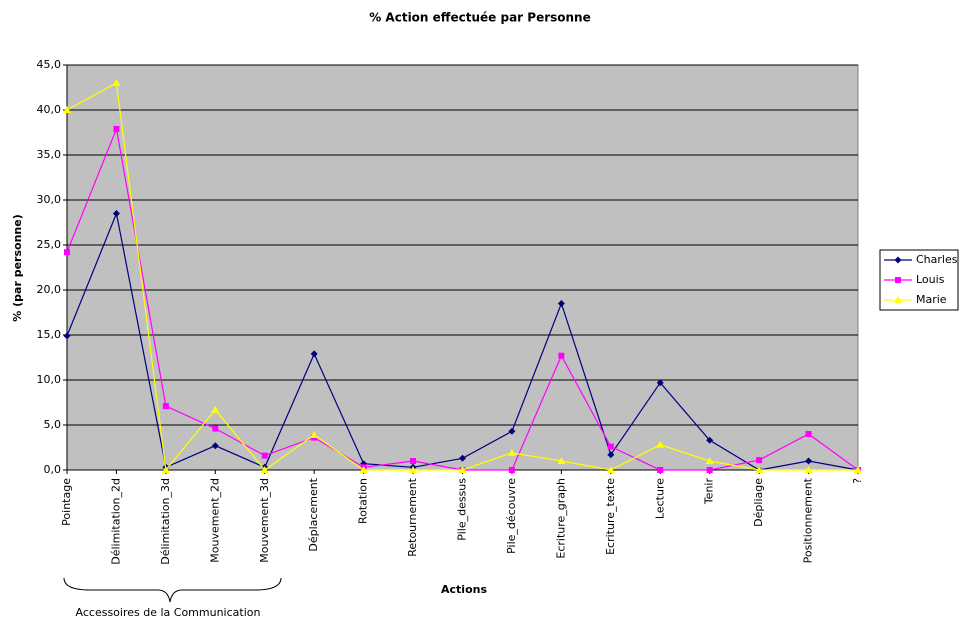 The width and height of the screenshot is (959, 625). I want to click on x-tick-label: Pile_dessus, so click(462, 509).